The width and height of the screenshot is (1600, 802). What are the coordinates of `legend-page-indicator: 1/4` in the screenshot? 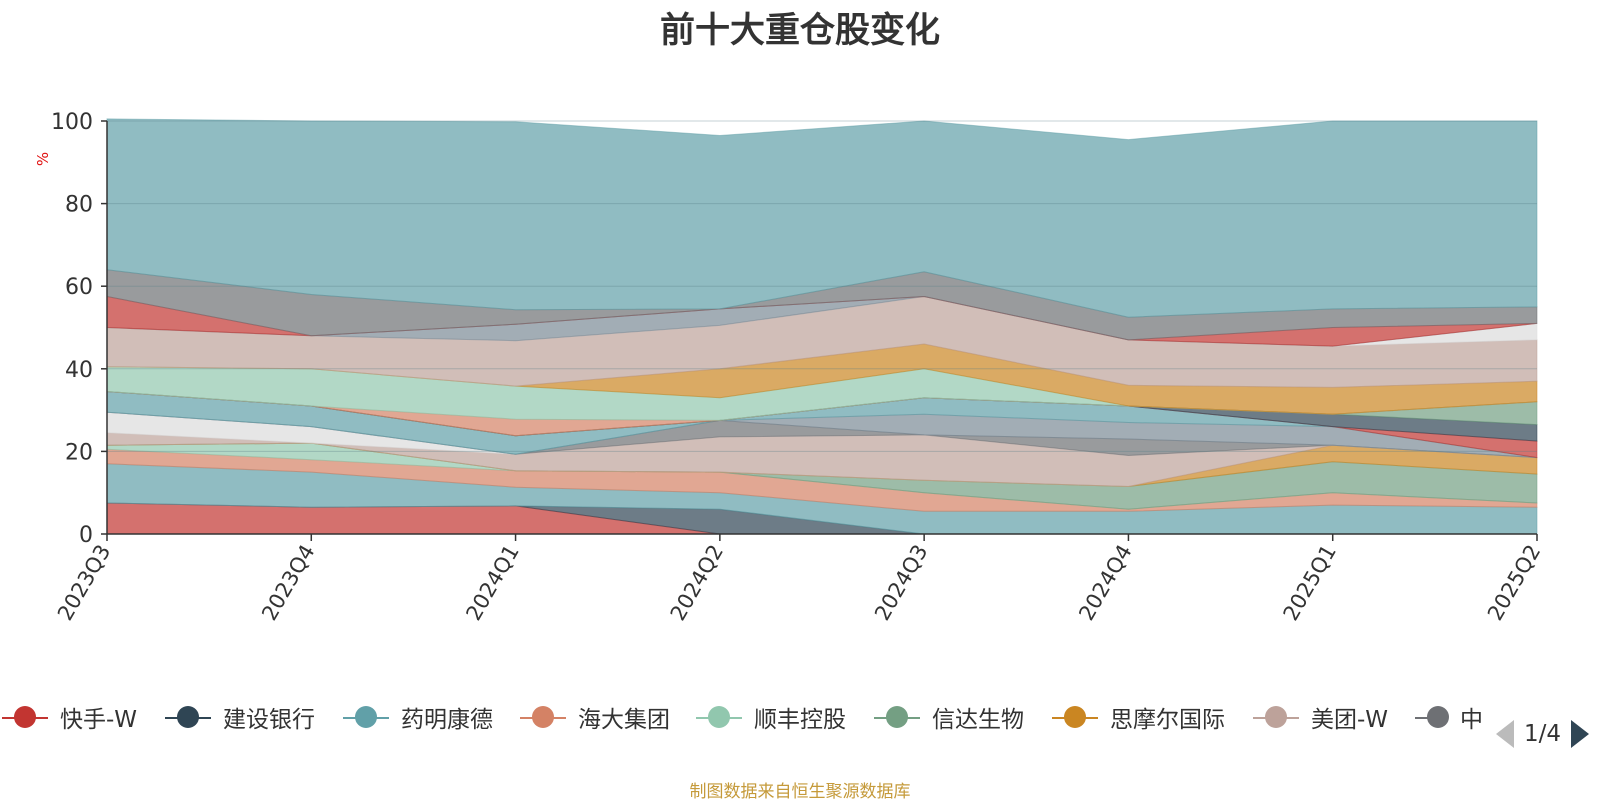 It's located at (1543, 734).